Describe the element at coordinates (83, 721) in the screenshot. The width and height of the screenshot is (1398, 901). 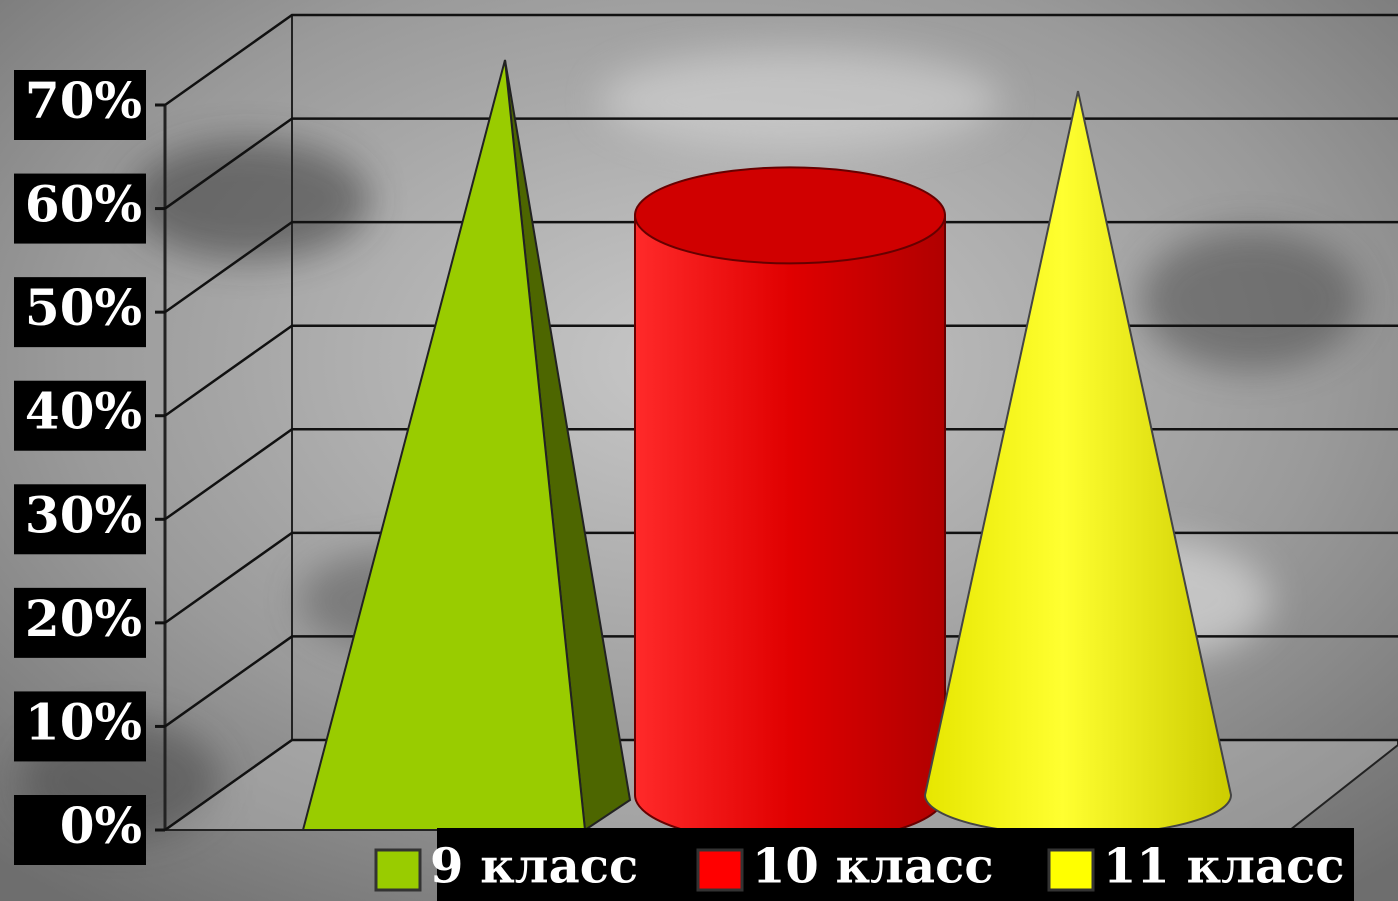
I see `y-tick-label: 10%` at that location.